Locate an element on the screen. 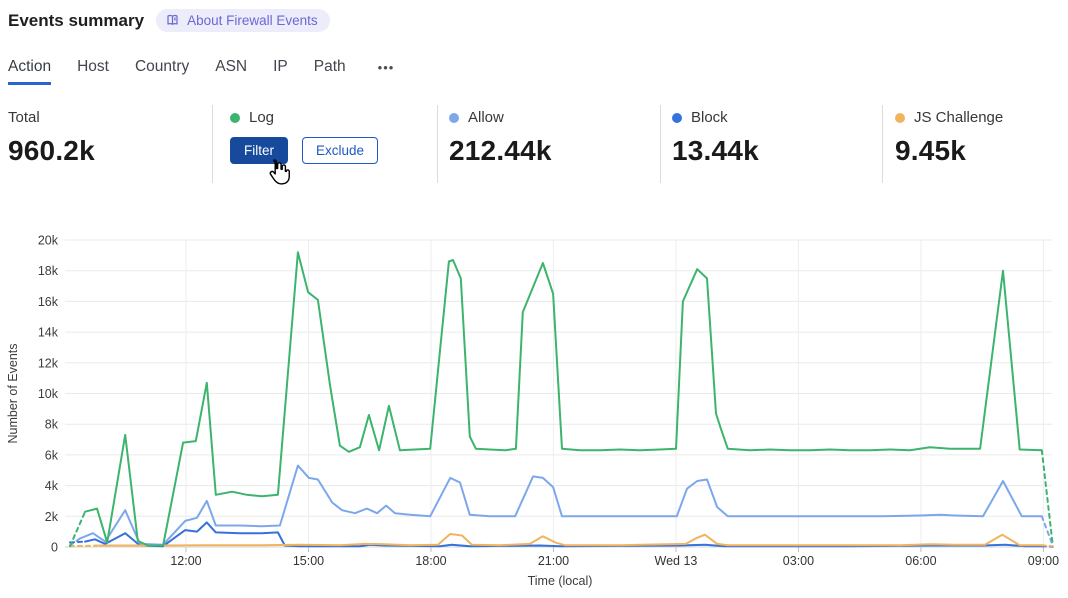  js-challenge-legend-dot-icon is located at coordinates (900, 117).